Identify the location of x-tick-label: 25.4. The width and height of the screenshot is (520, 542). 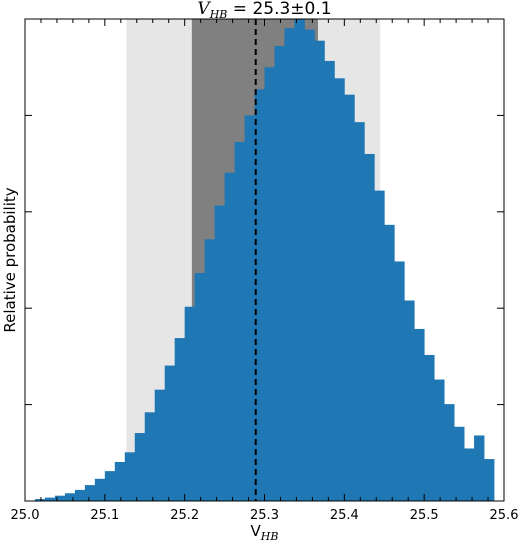
(344, 515).